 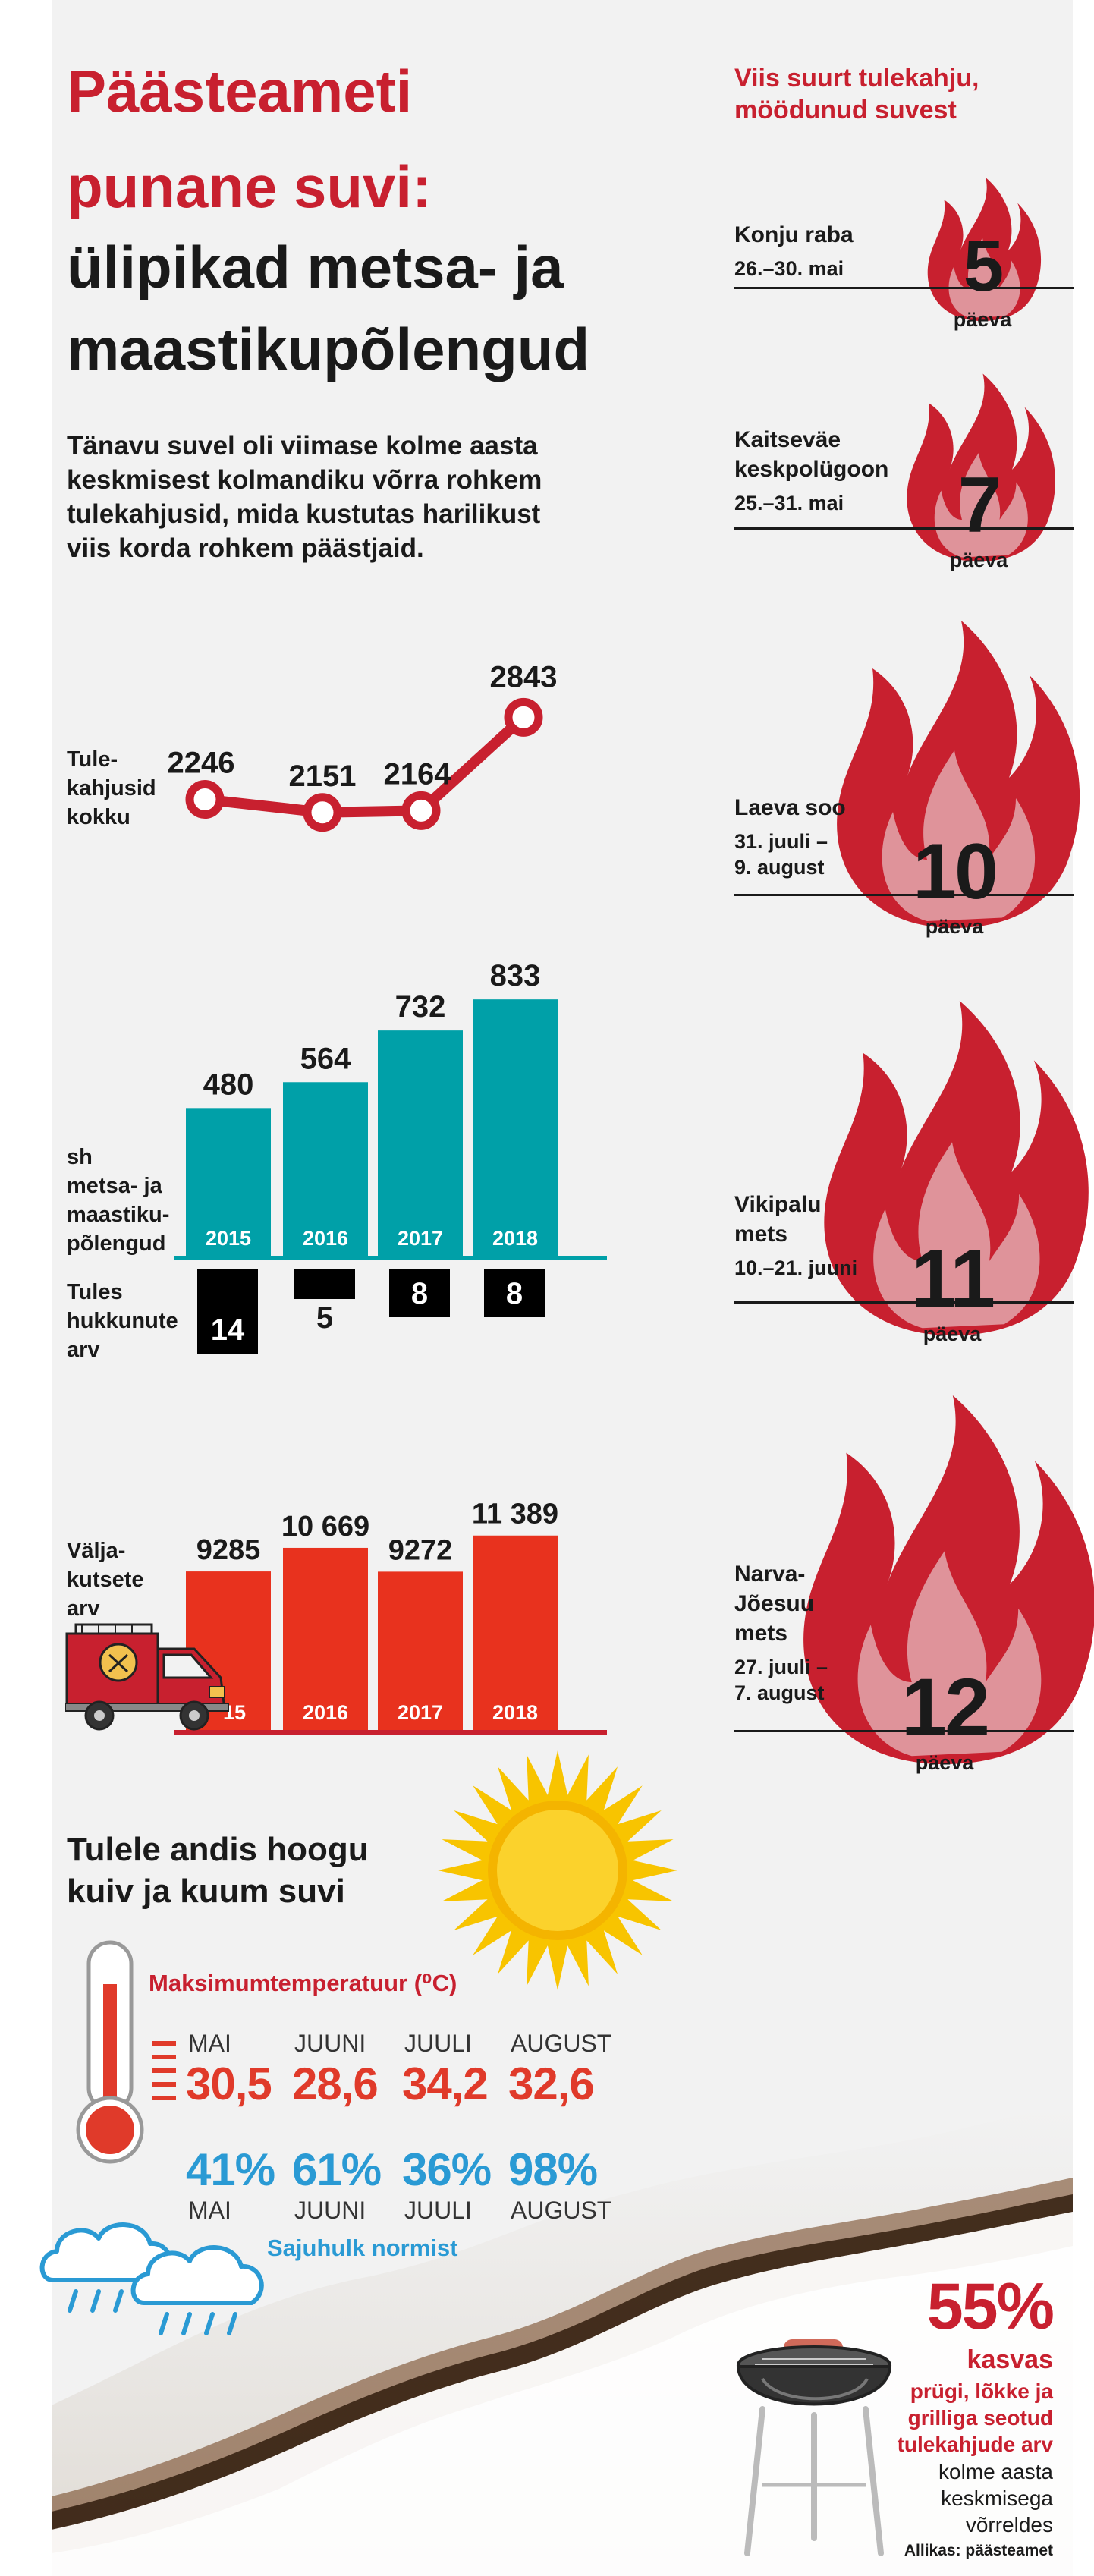 I want to click on grill-line: tulekahjude arv, so click(x=975, y=2444).